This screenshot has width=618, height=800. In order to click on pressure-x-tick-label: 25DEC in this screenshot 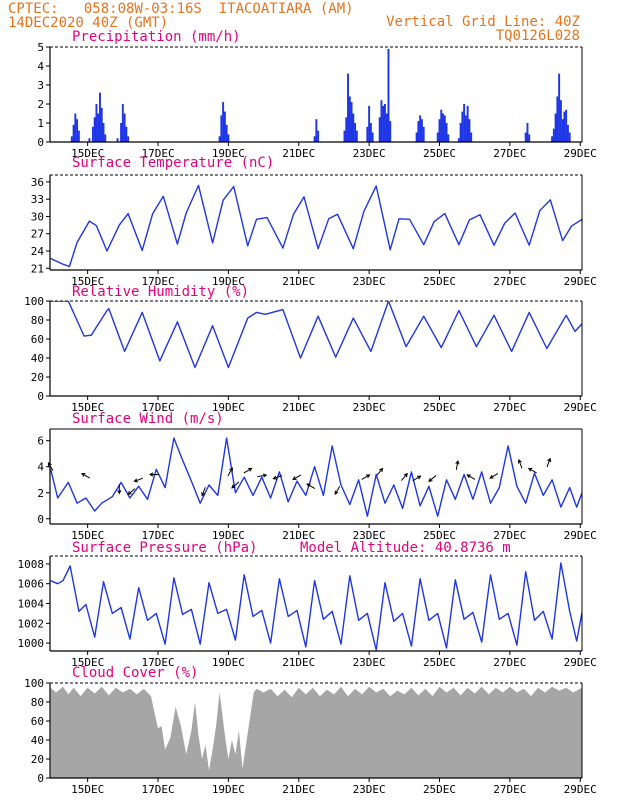, I will do `click(439, 662)`.